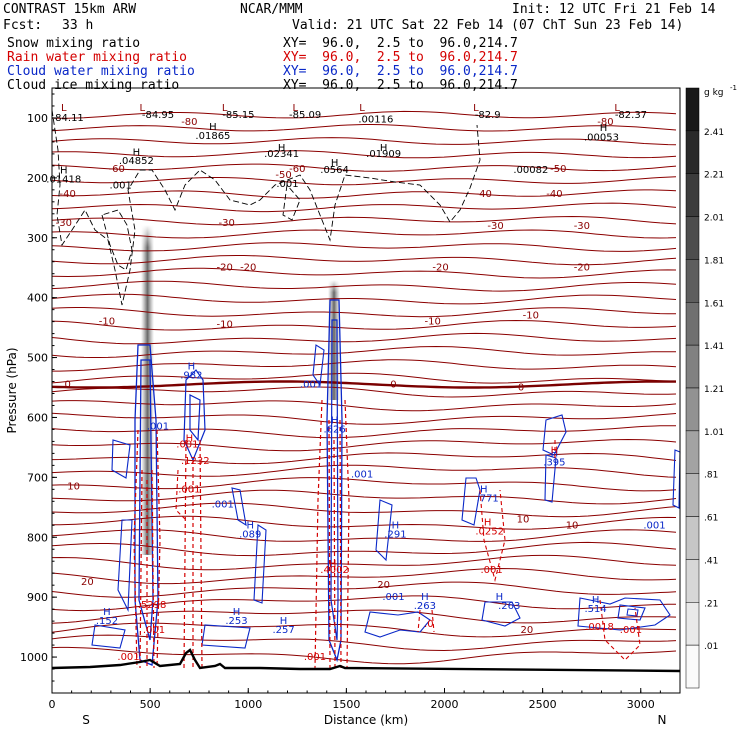  What do you see at coordinates (189, 122) in the screenshot?
I see `contour-annotation: -80` at bounding box center [189, 122].